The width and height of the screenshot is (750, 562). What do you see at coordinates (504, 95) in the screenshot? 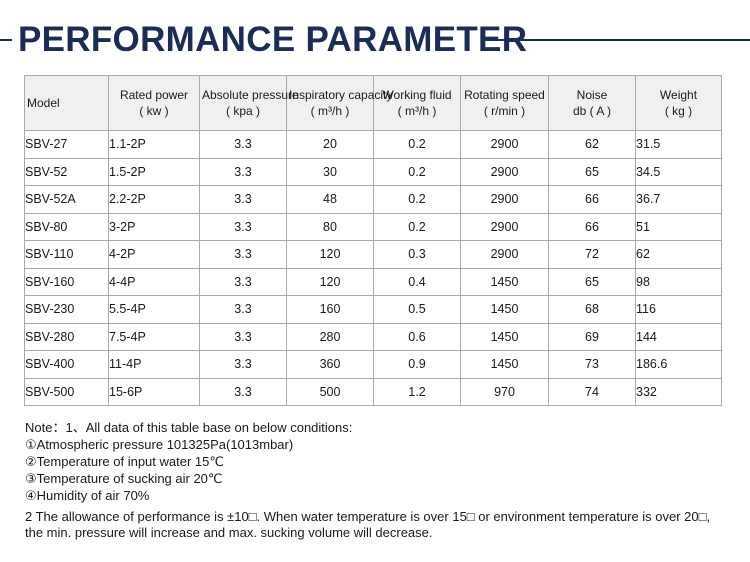
I see `header-label: Rotating speed` at bounding box center [504, 95].